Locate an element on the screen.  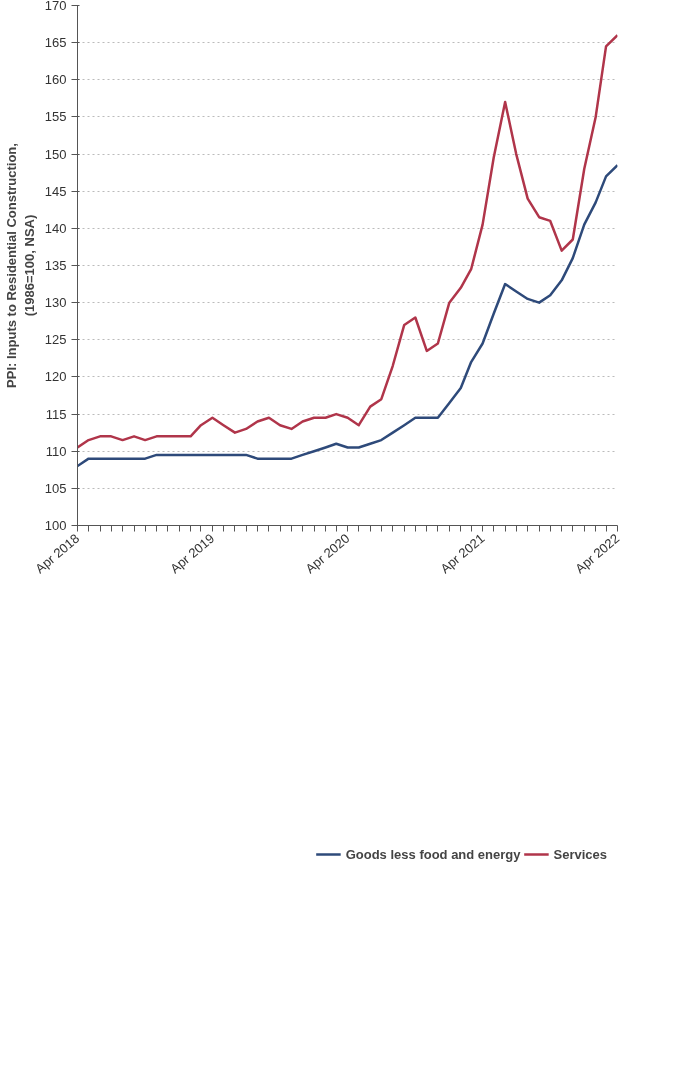
y-tick-label: 100 is located at coordinates (55, 525).